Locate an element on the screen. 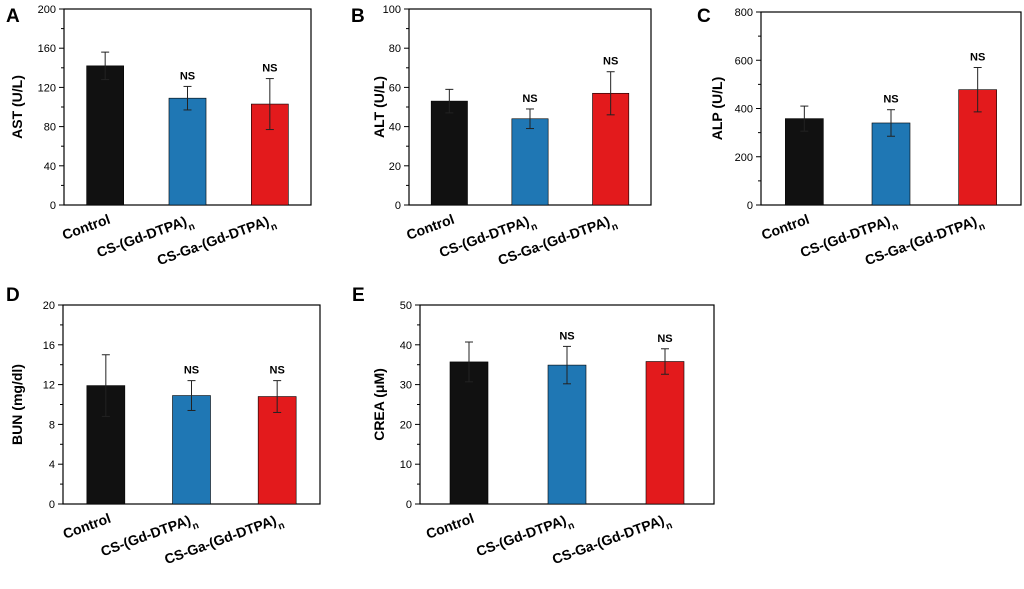 This screenshot has width=1024, height=589. x-tick-label: CS-Ga-(Gd-DTPA)n is located at coordinates (612, 541).